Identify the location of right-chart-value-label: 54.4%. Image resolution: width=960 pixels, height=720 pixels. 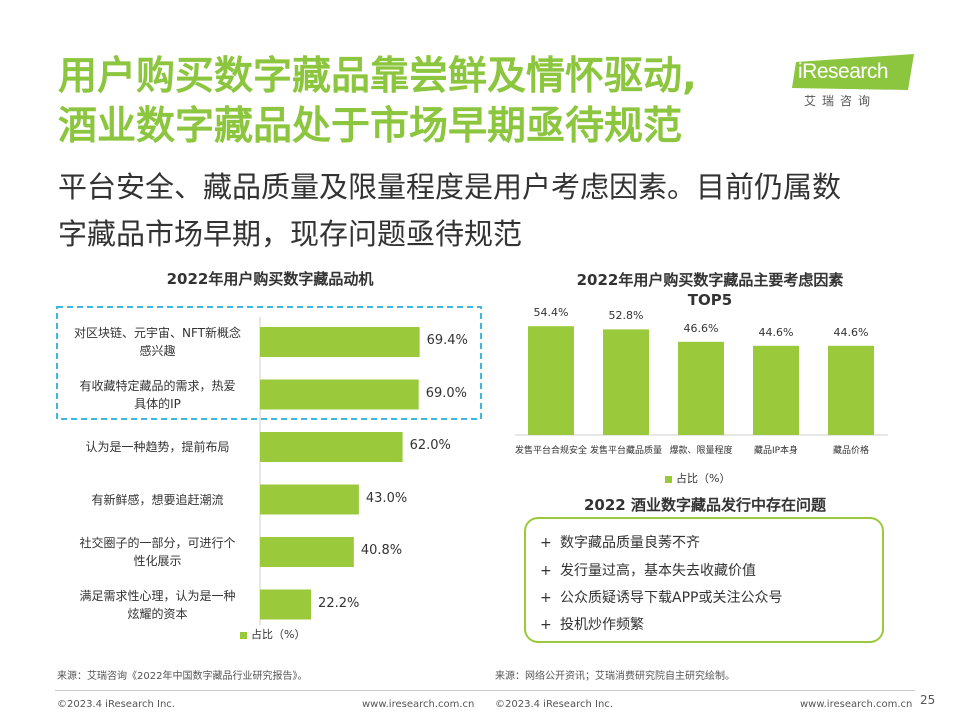
(551, 313).